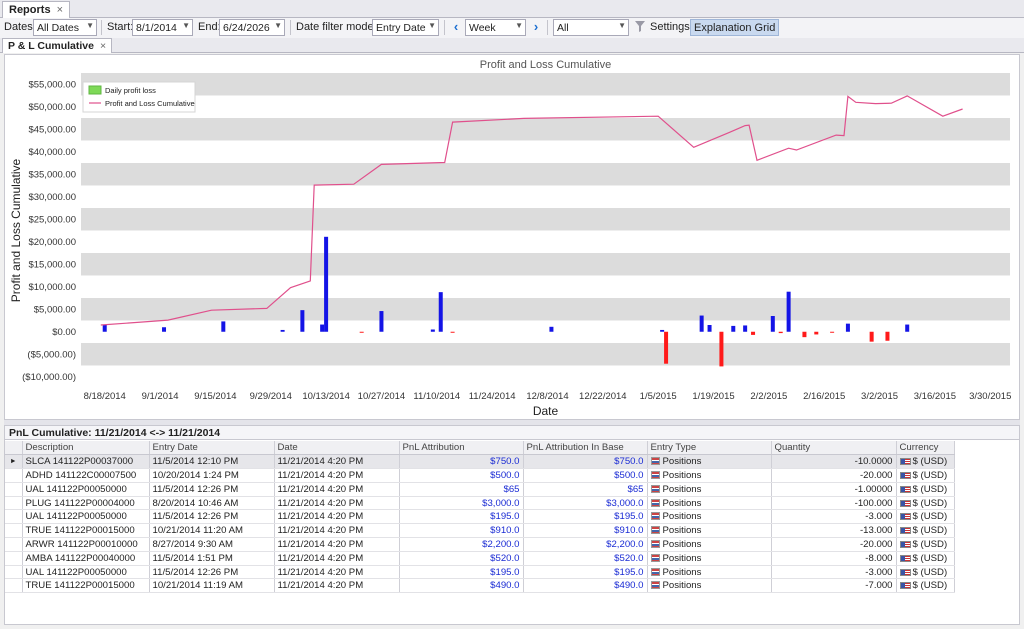 This screenshot has height=629, width=1024. I want to click on explanation-grid-button: Explanation Grid, so click(735, 27).